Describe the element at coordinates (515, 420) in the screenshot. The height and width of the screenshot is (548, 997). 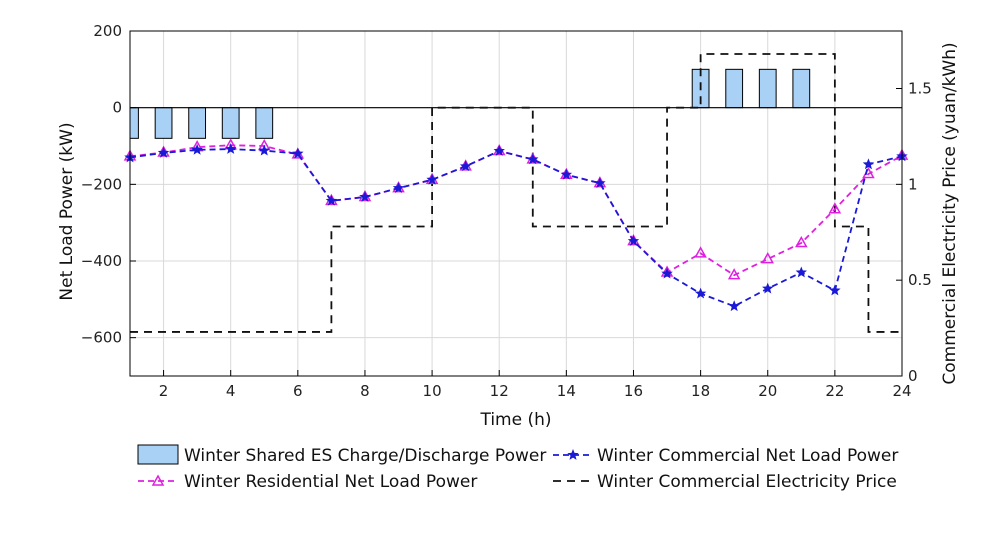
I see `x-axis-label: Time (h)` at that location.